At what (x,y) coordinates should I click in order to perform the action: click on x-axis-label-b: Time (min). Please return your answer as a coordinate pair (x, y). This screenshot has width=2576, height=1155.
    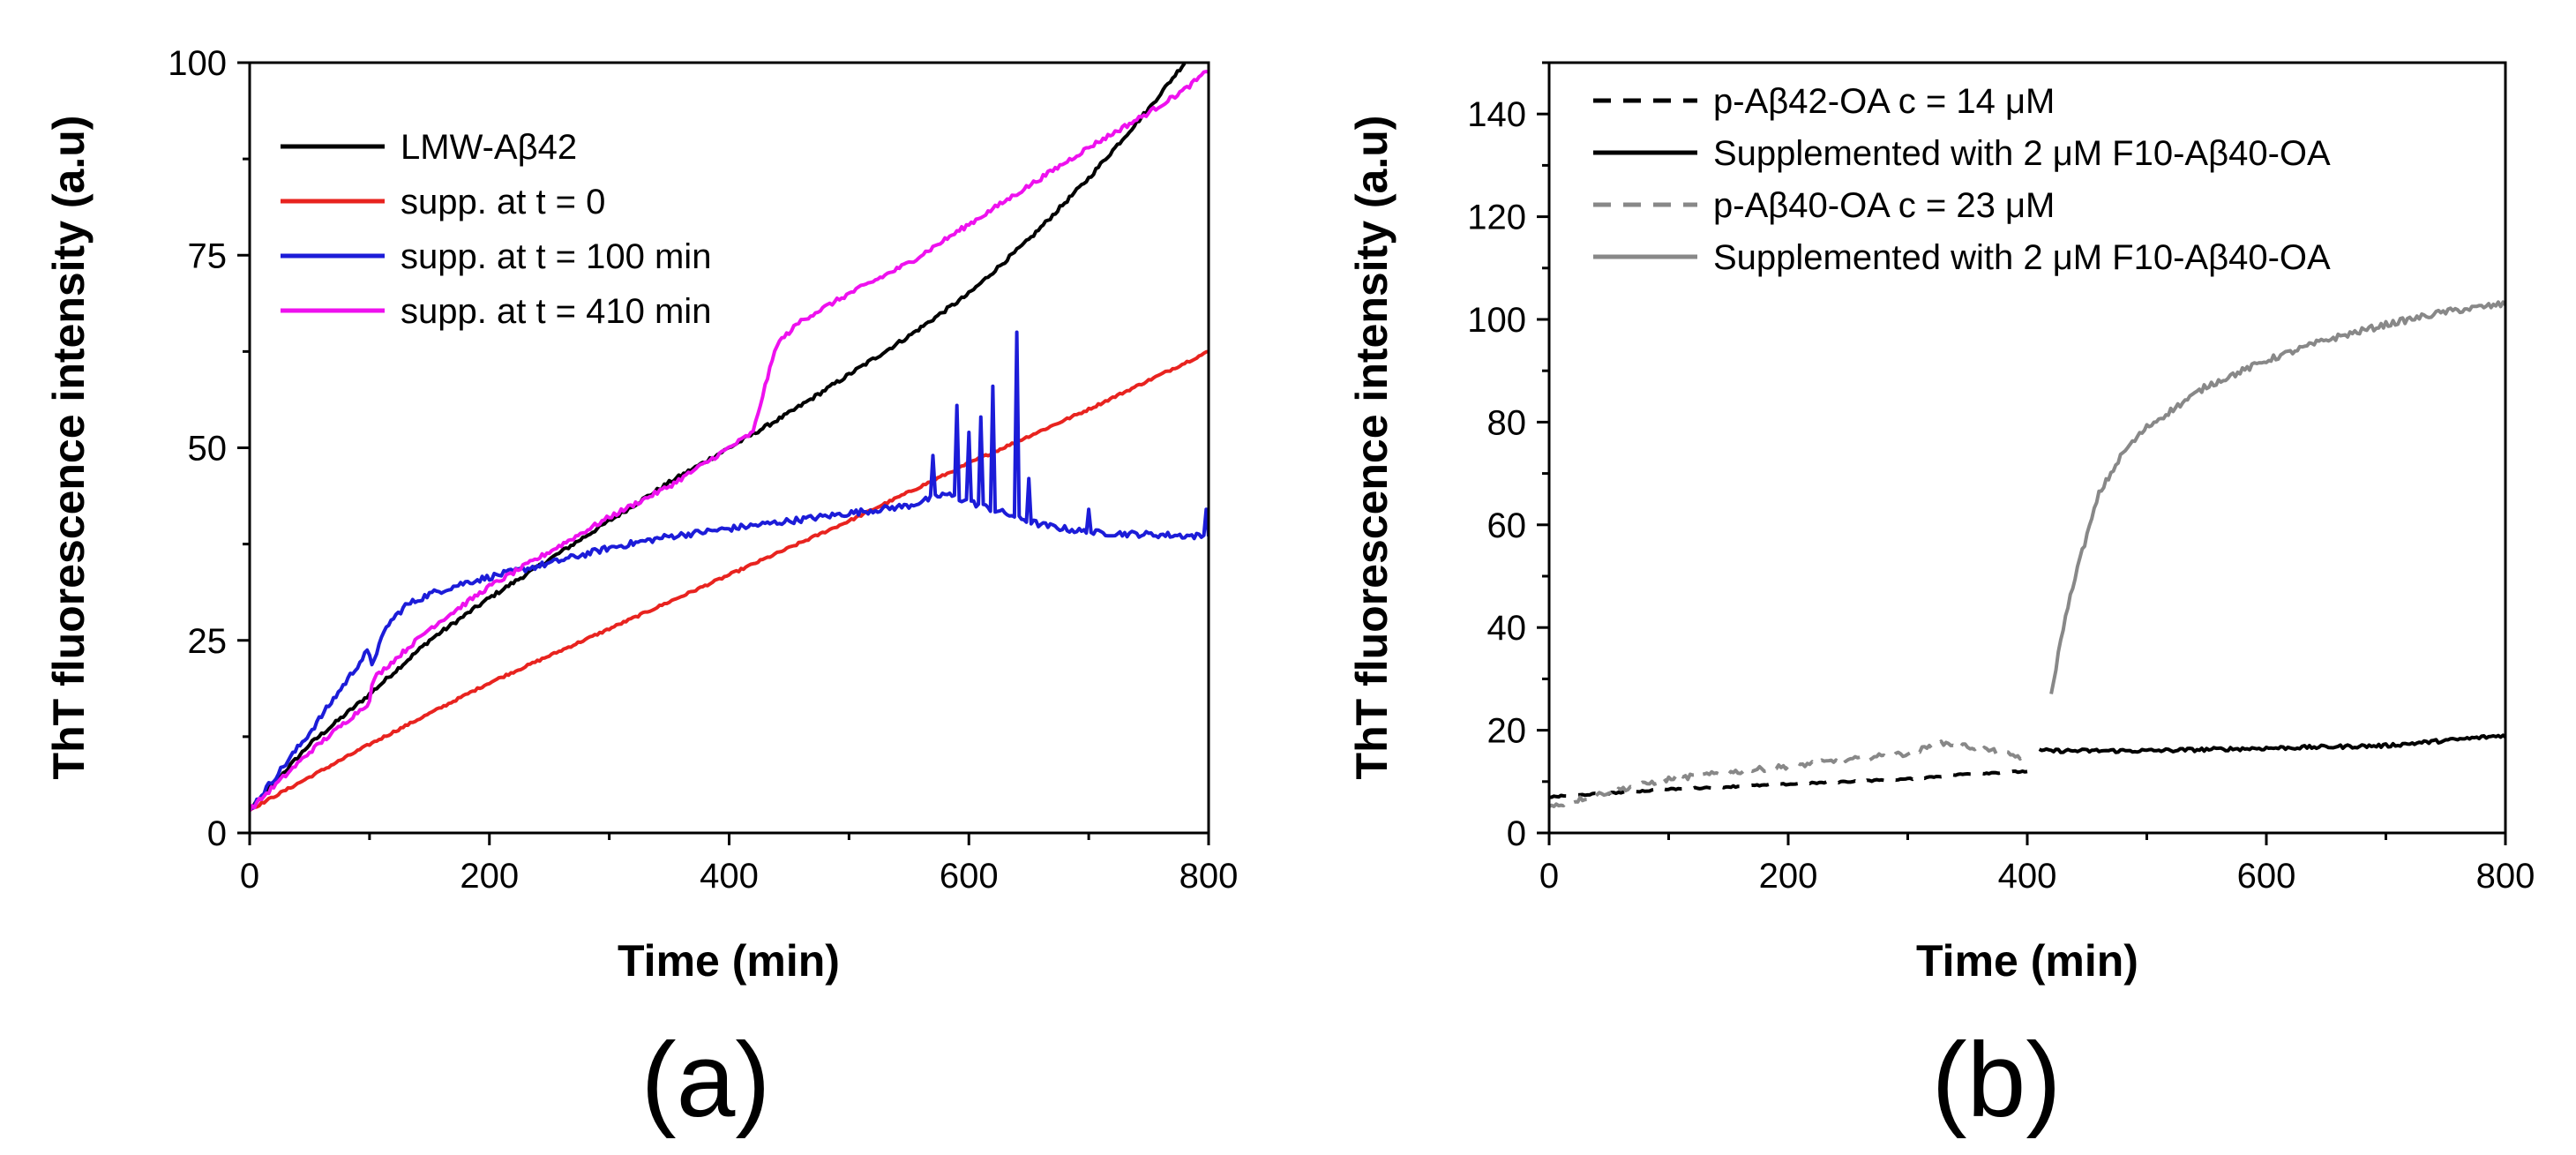
    Looking at the image, I should click on (2027, 961).